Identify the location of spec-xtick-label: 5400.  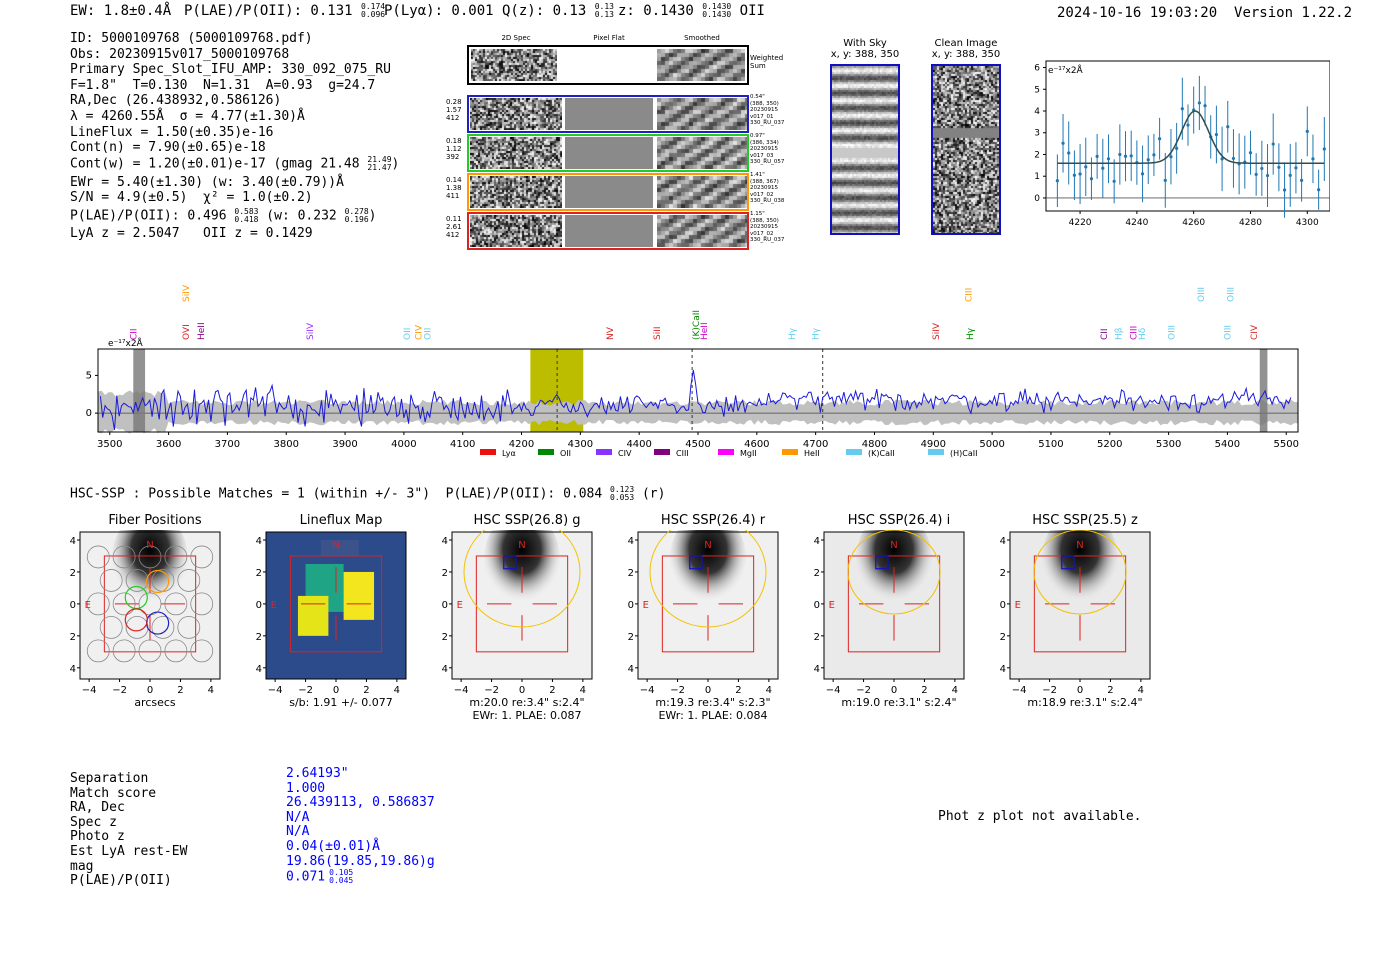
(1227, 444).